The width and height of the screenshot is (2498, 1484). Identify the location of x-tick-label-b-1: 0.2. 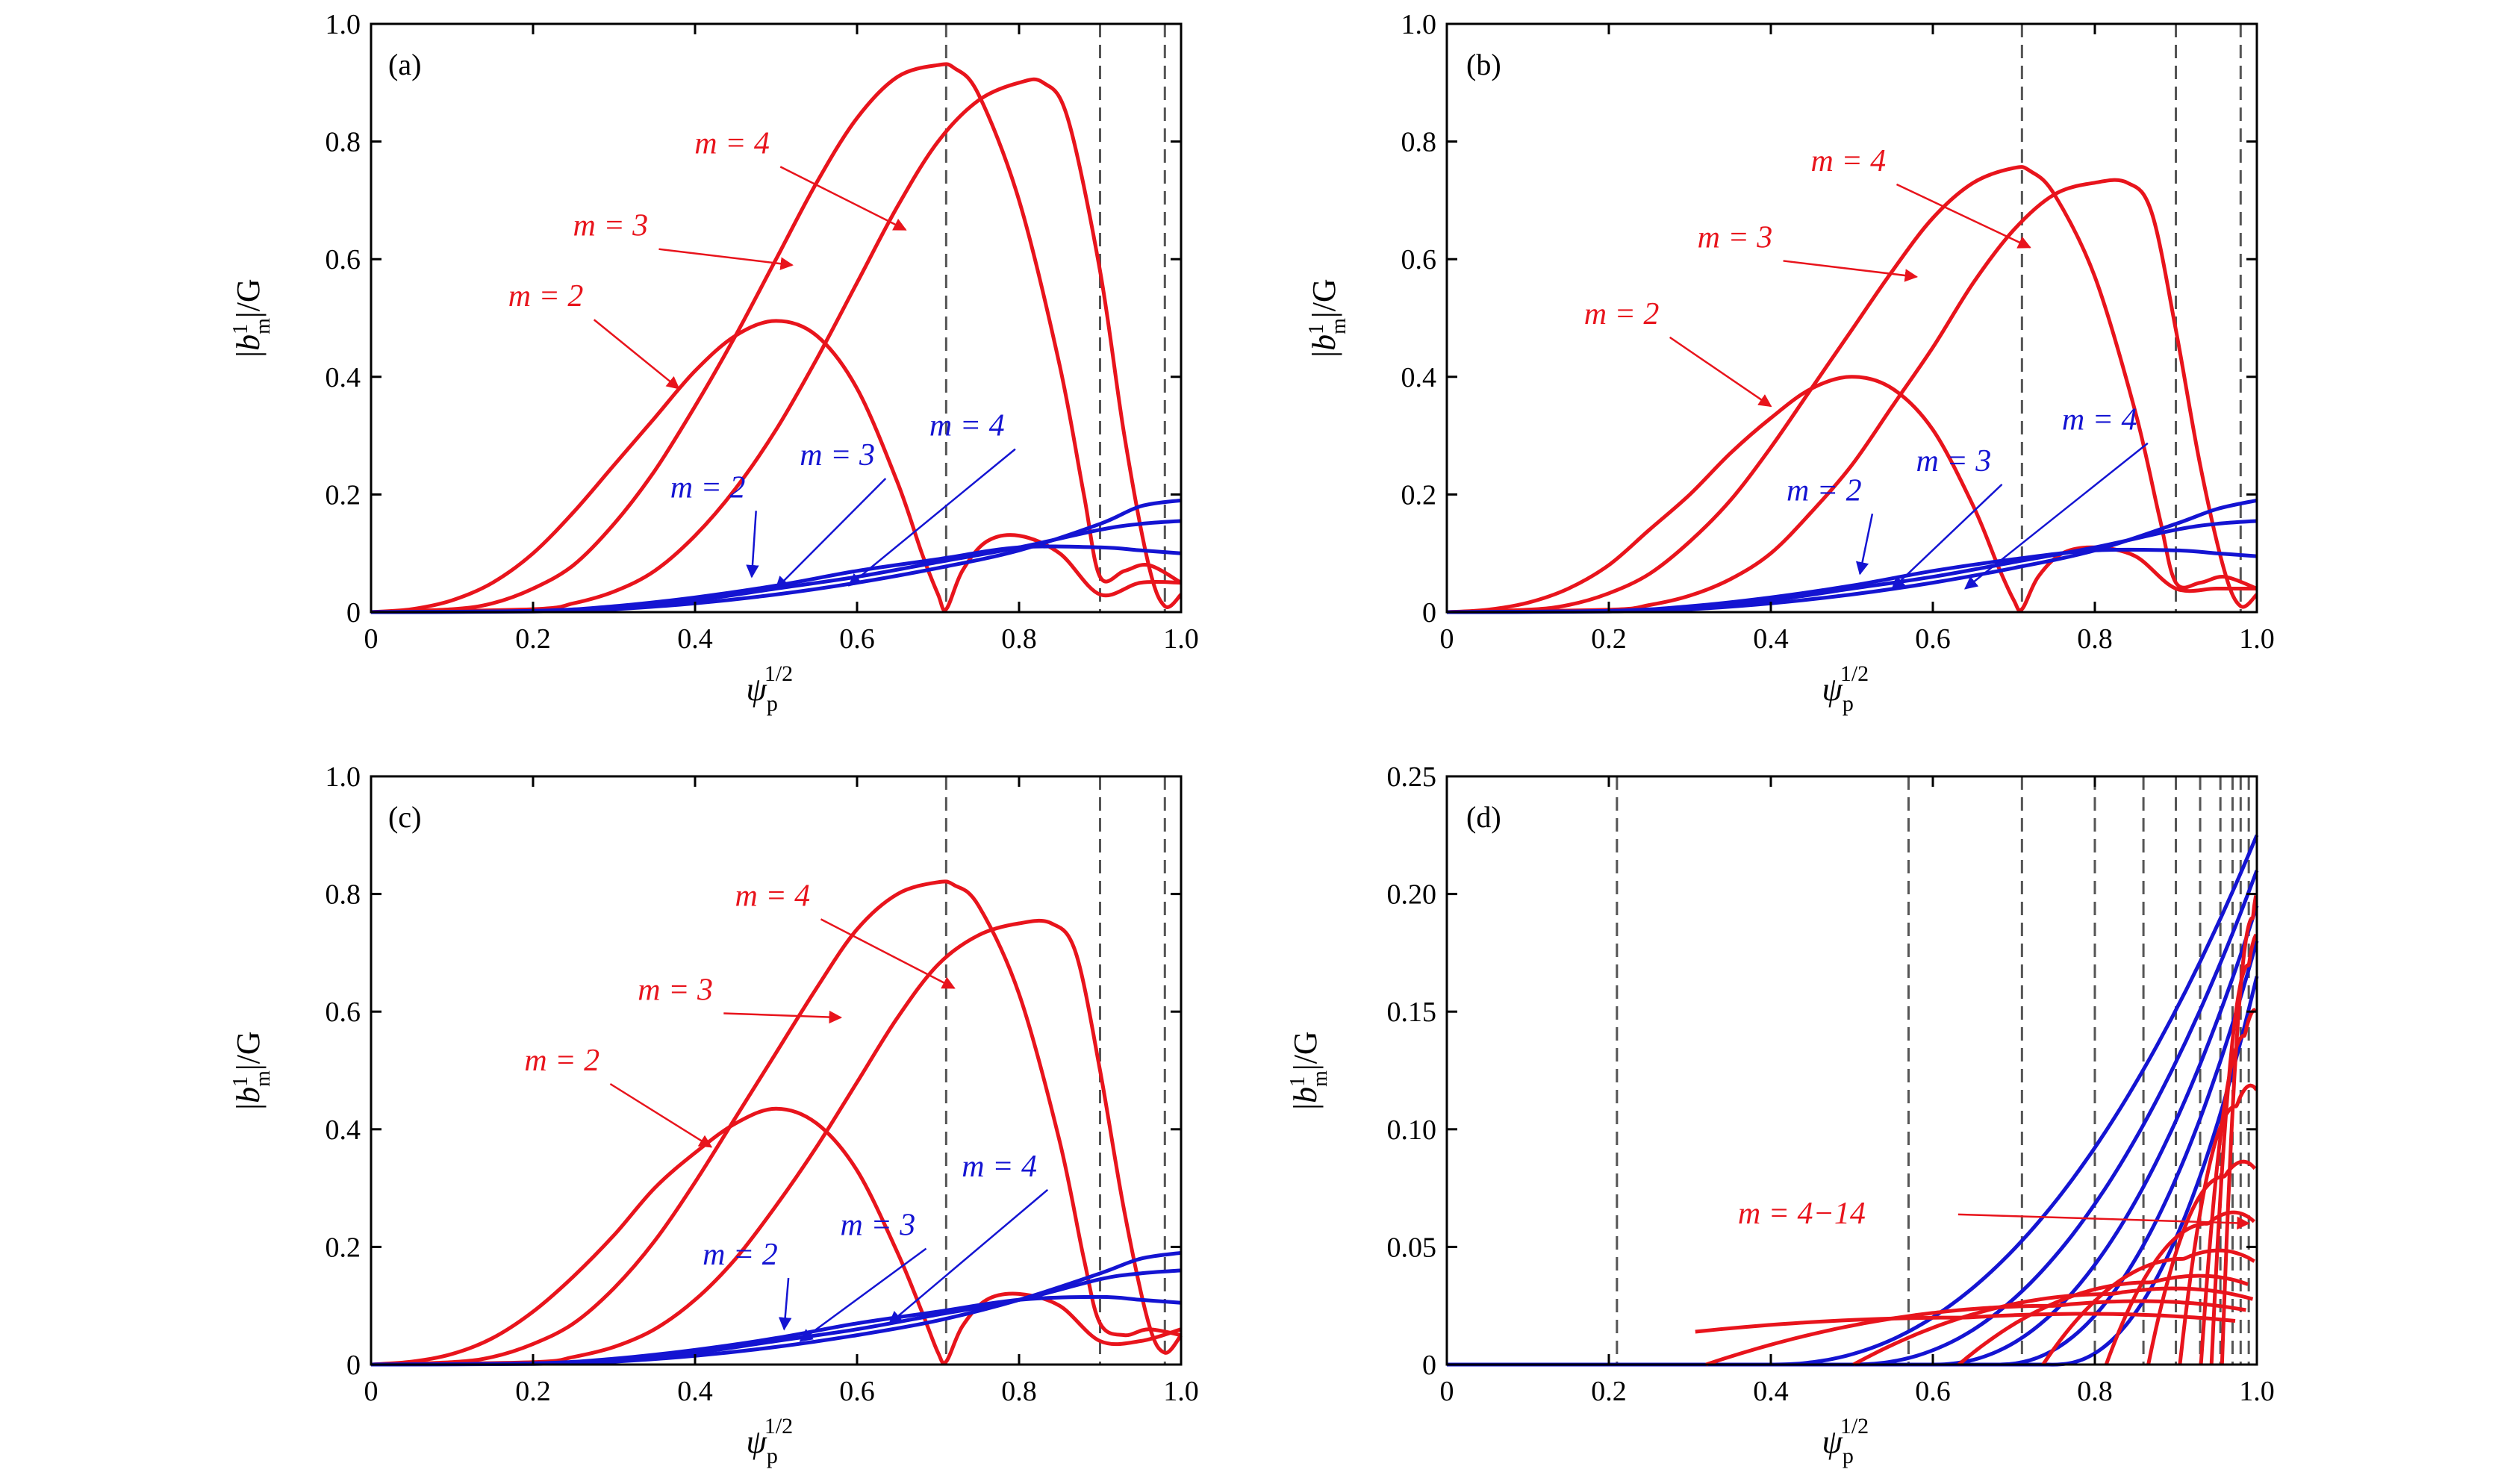
(1609, 639).